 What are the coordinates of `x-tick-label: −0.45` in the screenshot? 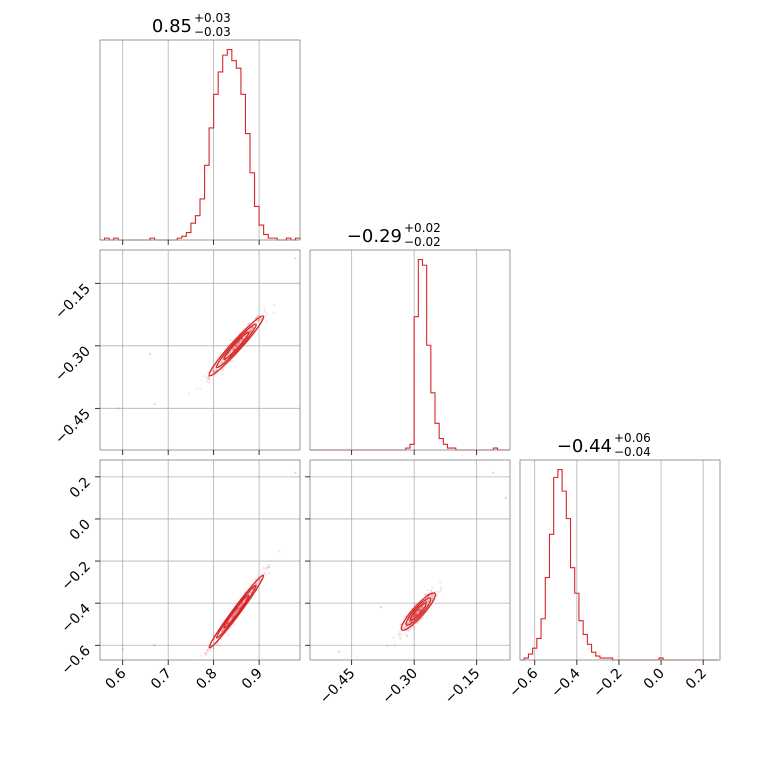 It's located at (338, 687).